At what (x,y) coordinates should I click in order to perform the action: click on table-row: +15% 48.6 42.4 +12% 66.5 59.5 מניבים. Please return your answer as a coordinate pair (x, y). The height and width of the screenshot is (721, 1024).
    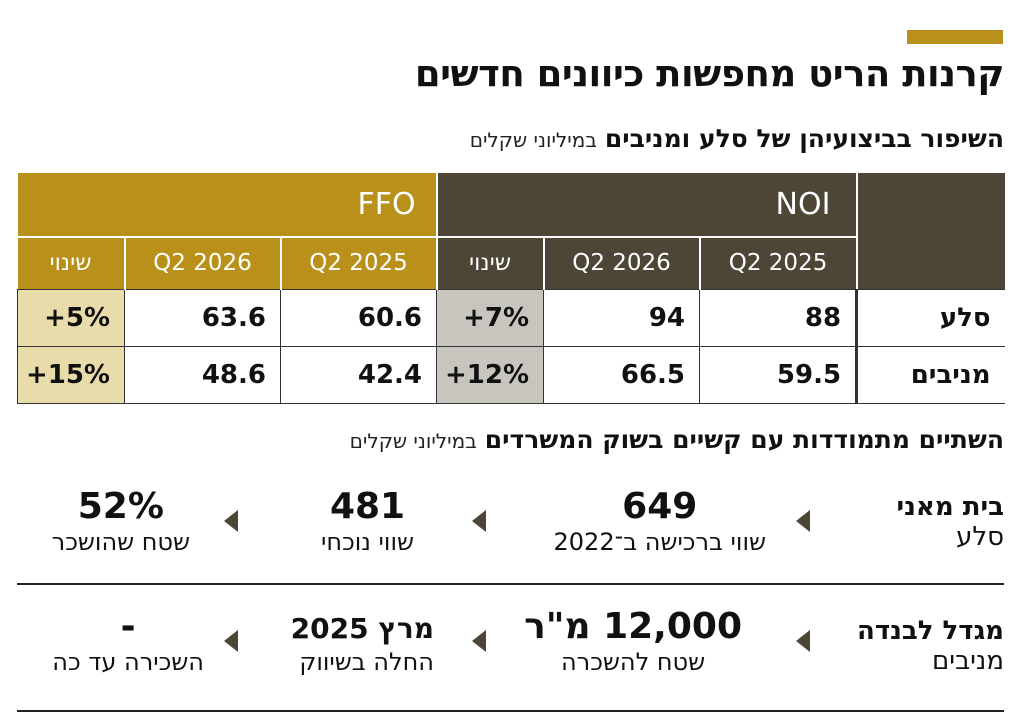
    Looking at the image, I should click on (511, 374).